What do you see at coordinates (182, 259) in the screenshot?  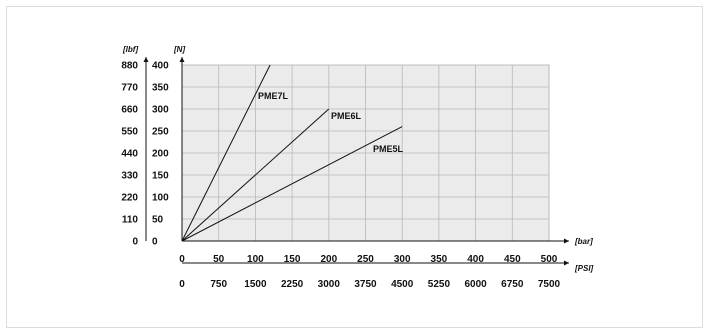 I see `x-tick-label: 0` at bounding box center [182, 259].